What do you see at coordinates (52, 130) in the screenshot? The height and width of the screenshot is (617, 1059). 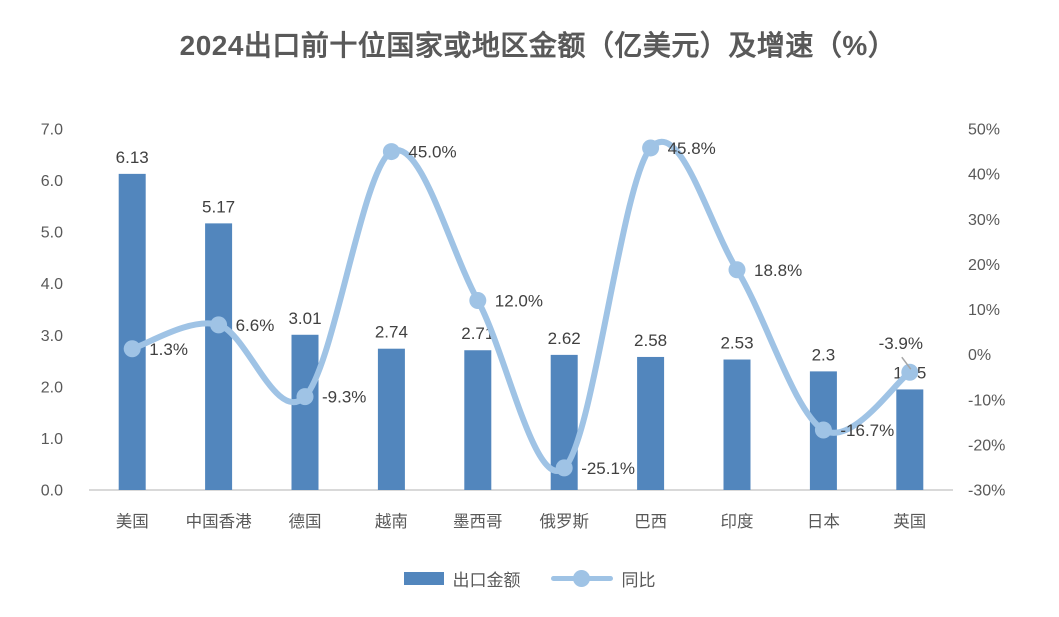 I see `left-axis-tick-0: 7.0` at bounding box center [52, 130].